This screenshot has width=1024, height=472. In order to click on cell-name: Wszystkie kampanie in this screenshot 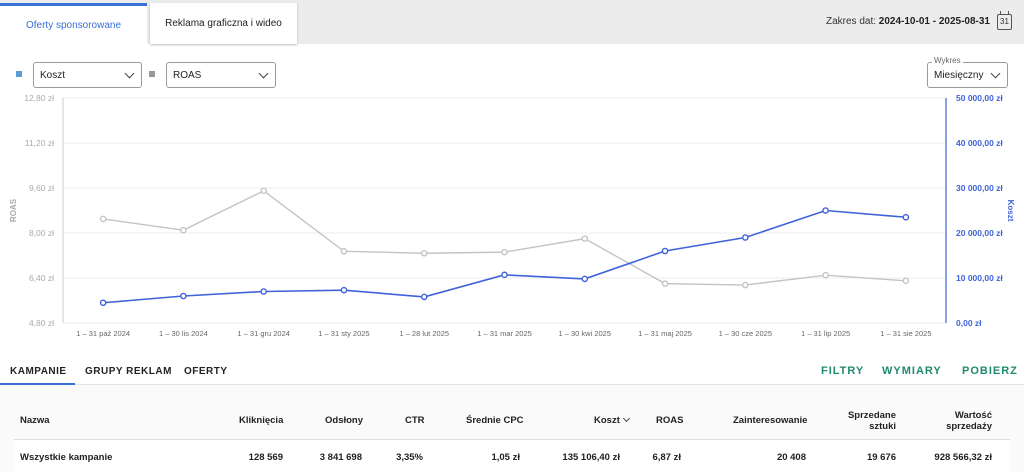, I will do `click(66, 457)`.